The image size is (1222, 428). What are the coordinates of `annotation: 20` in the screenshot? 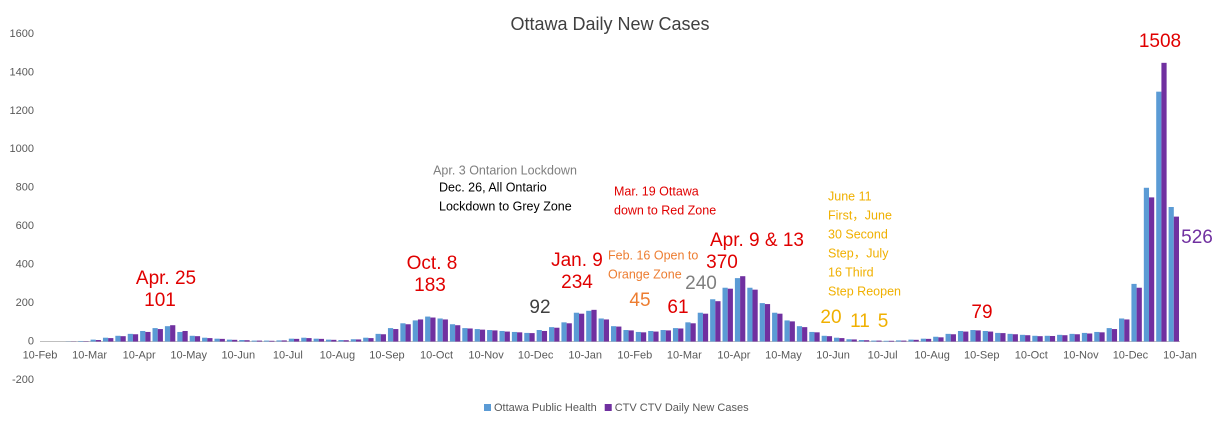 It's located at (830, 317).